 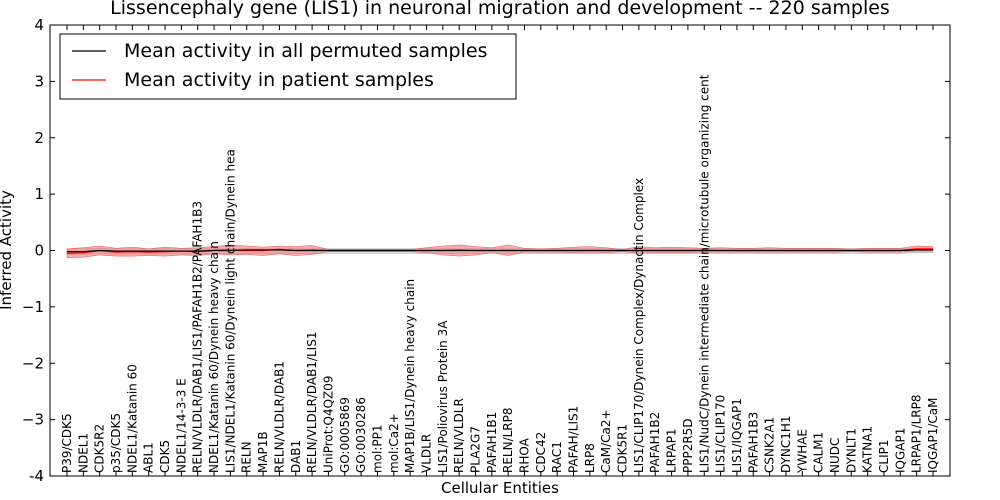 What do you see at coordinates (557, 457) in the screenshot?
I see `x-tick-label: RAC1` at bounding box center [557, 457].